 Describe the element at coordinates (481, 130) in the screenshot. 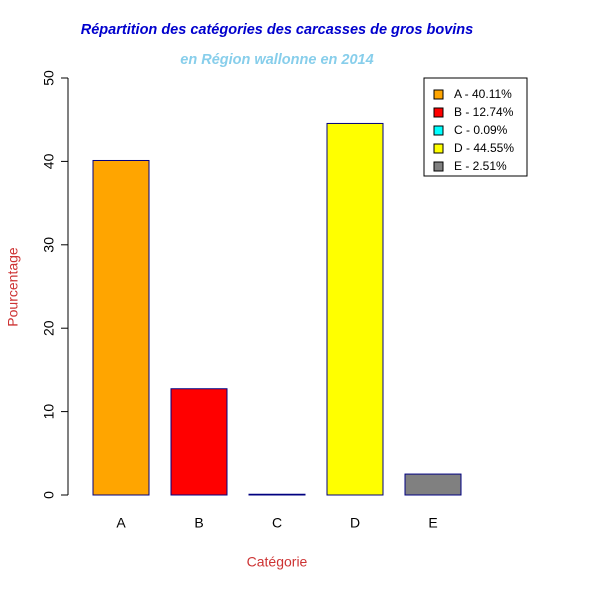

I see `legend-label: C - 0.09%` at that location.